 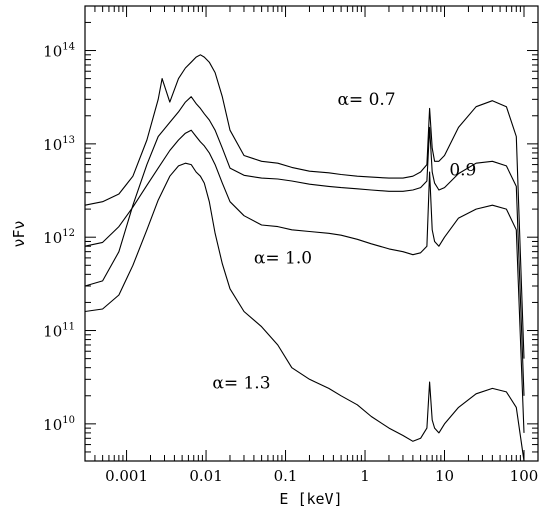 I want to click on x-tick-label: 0.1, so click(x=286, y=476).